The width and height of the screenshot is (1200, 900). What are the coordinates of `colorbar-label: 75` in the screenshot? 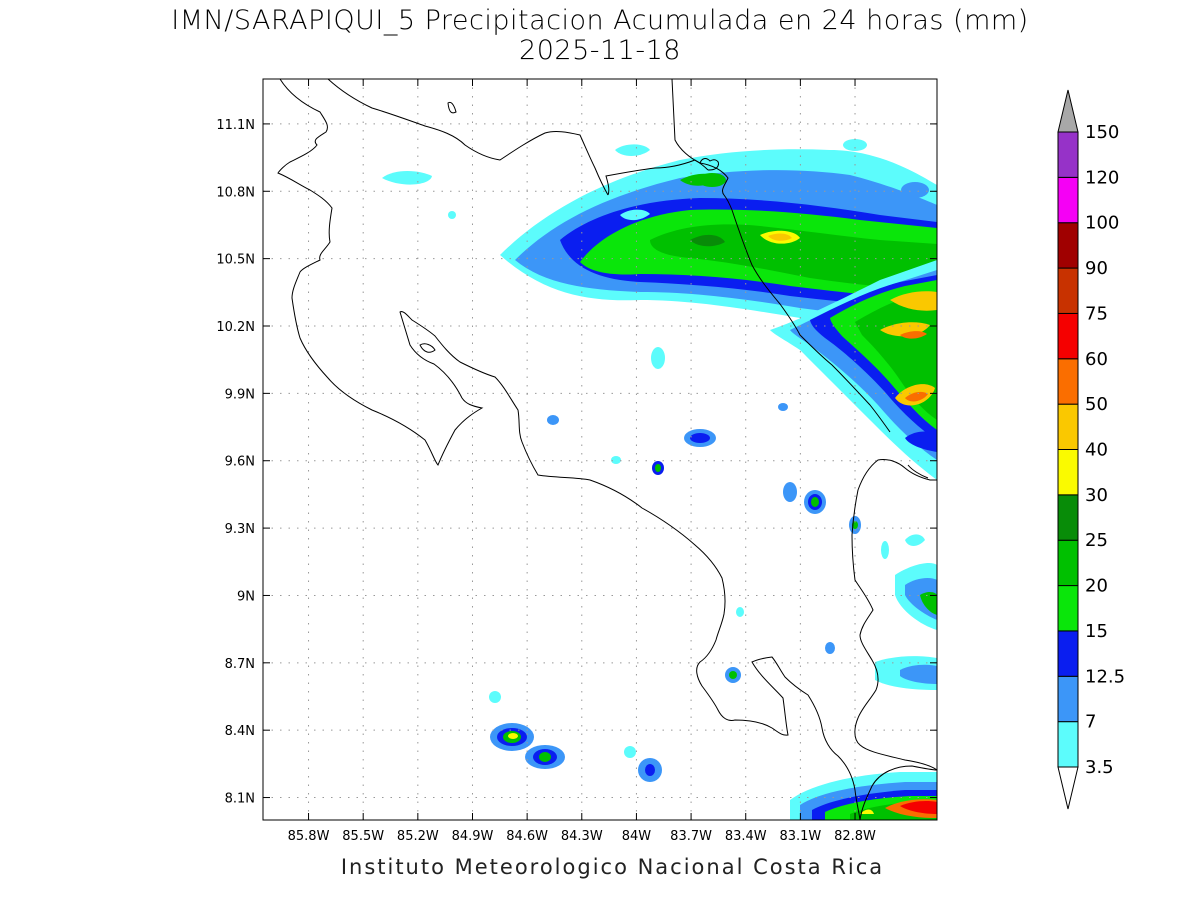 It's located at (1096, 313).